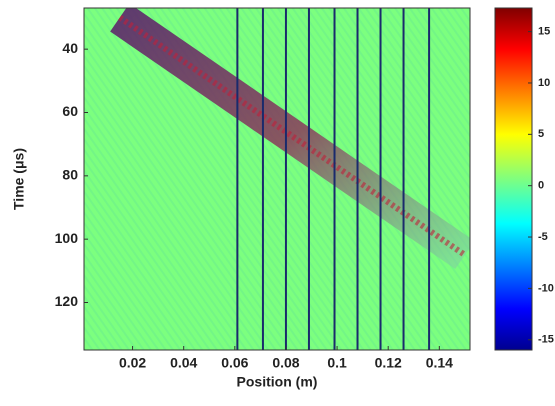  What do you see at coordinates (513, 179) in the screenshot?
I see `colorbar` at bounding box center [513, 179].